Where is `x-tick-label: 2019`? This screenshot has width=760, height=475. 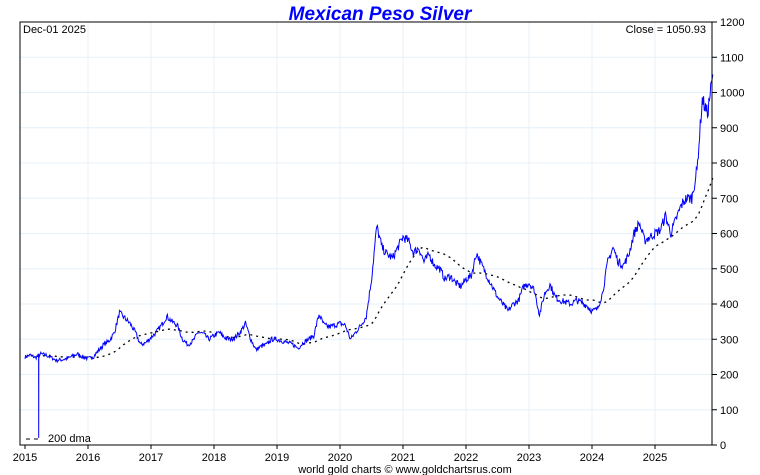
x-tick-label: 2019 is located at coordinates (277, 458).